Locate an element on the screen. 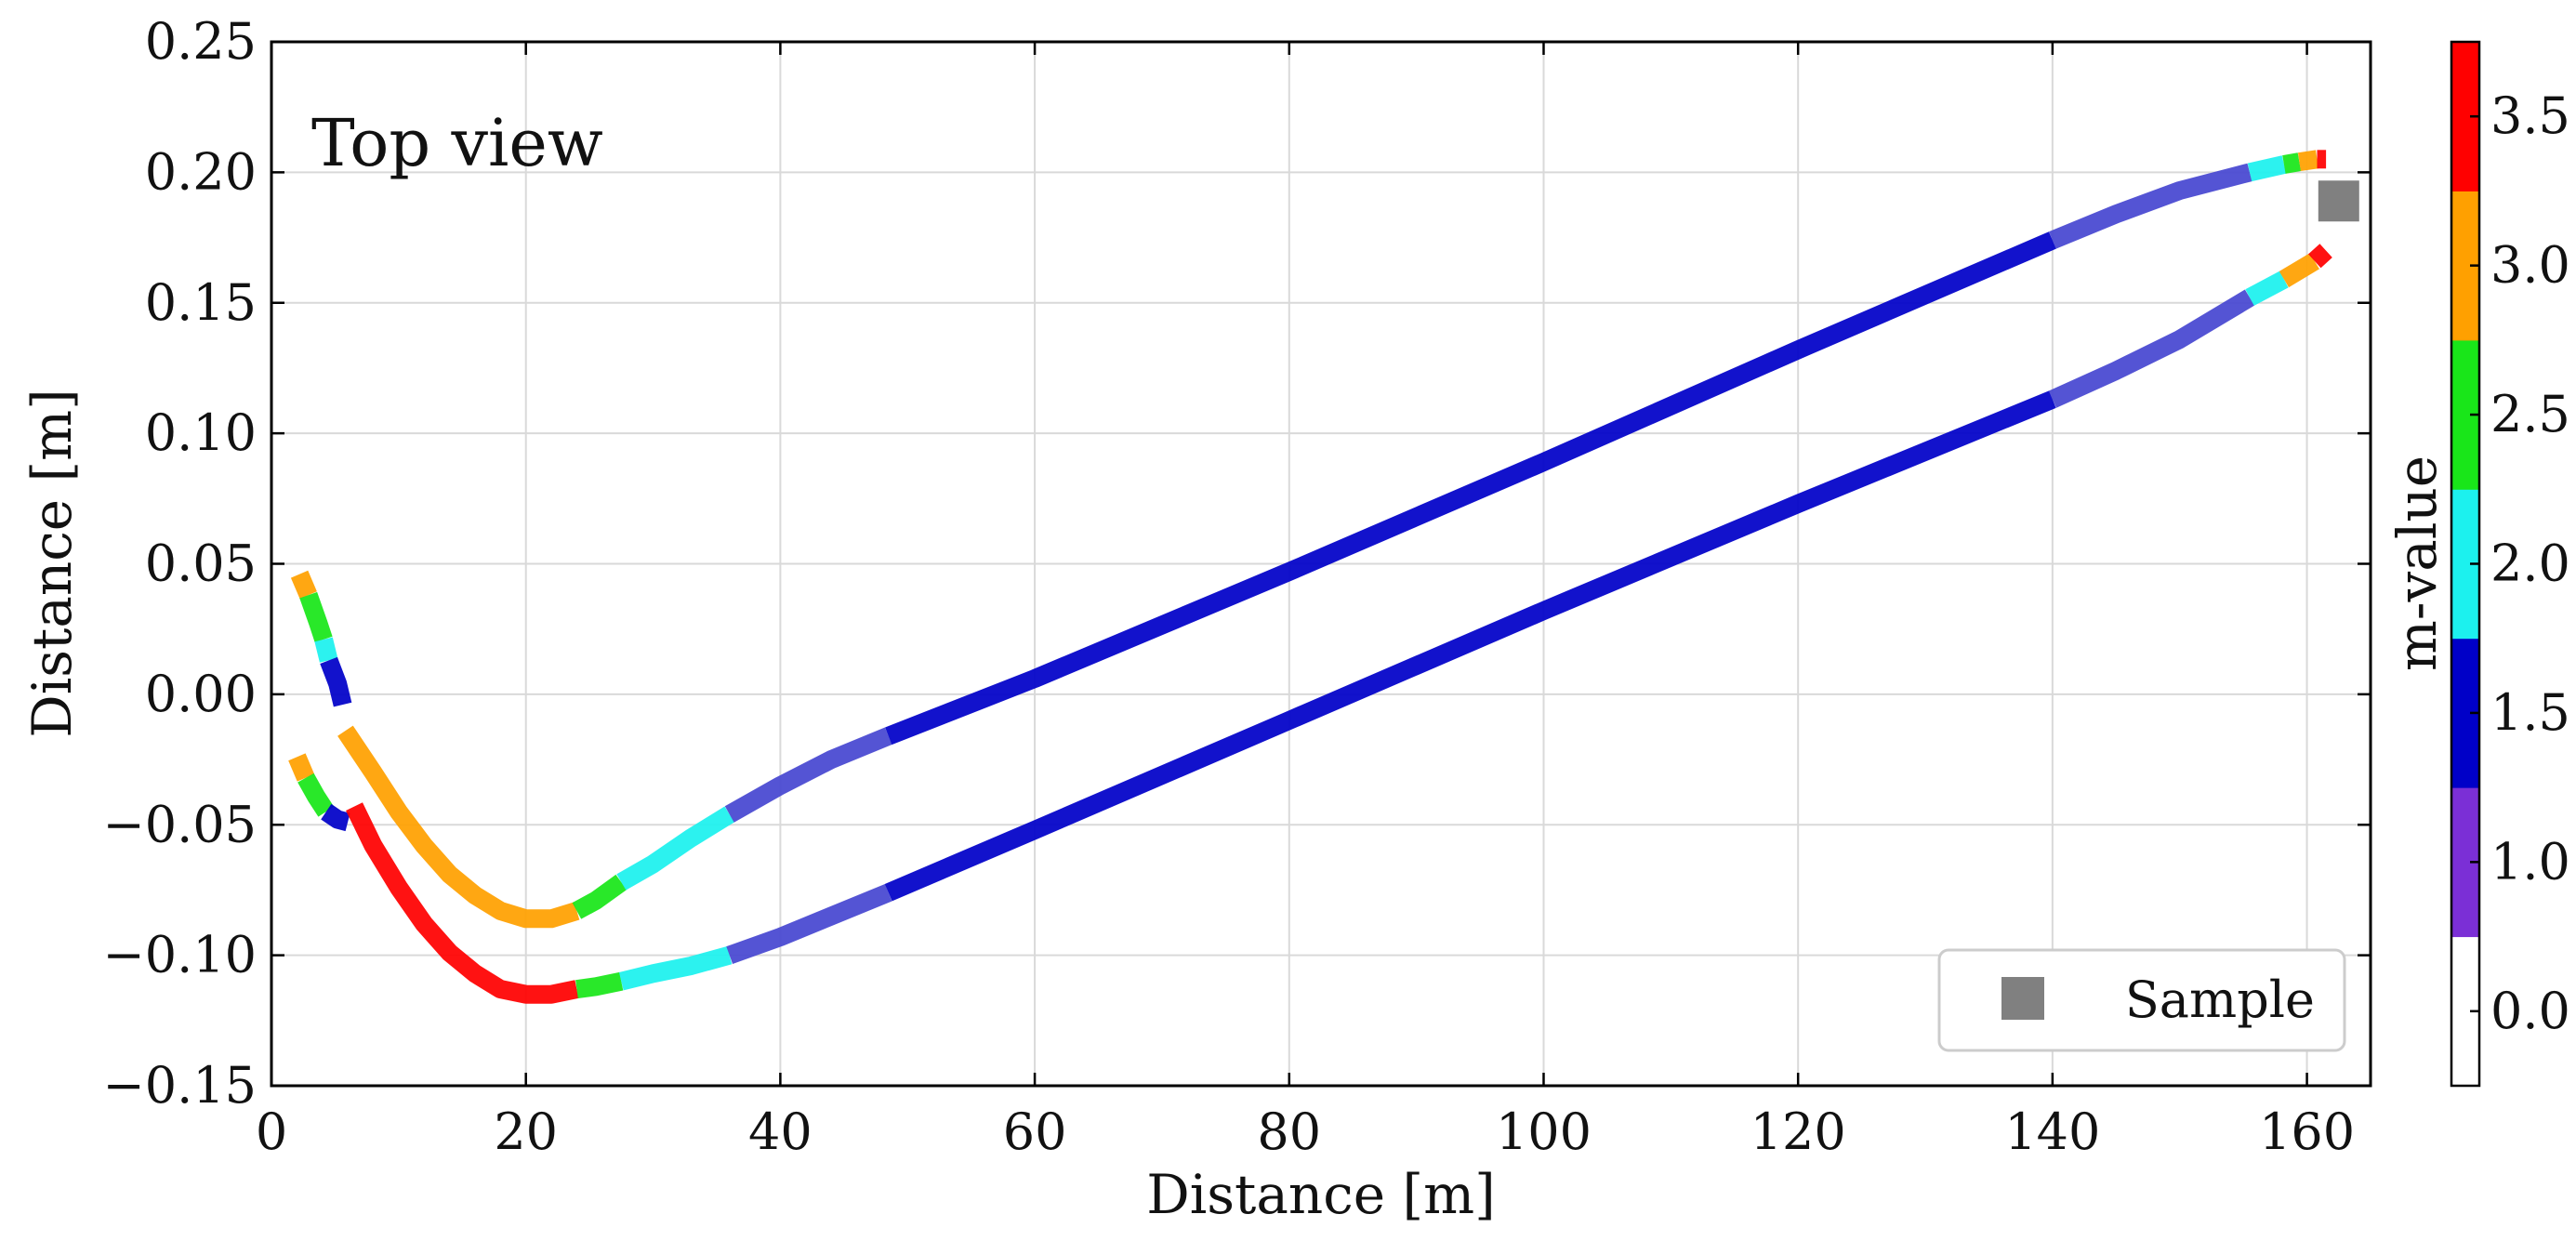 The width and height of the screenshot is (2576, 1254). x-tick-label: 20 is located at coordinates (526, 1131).